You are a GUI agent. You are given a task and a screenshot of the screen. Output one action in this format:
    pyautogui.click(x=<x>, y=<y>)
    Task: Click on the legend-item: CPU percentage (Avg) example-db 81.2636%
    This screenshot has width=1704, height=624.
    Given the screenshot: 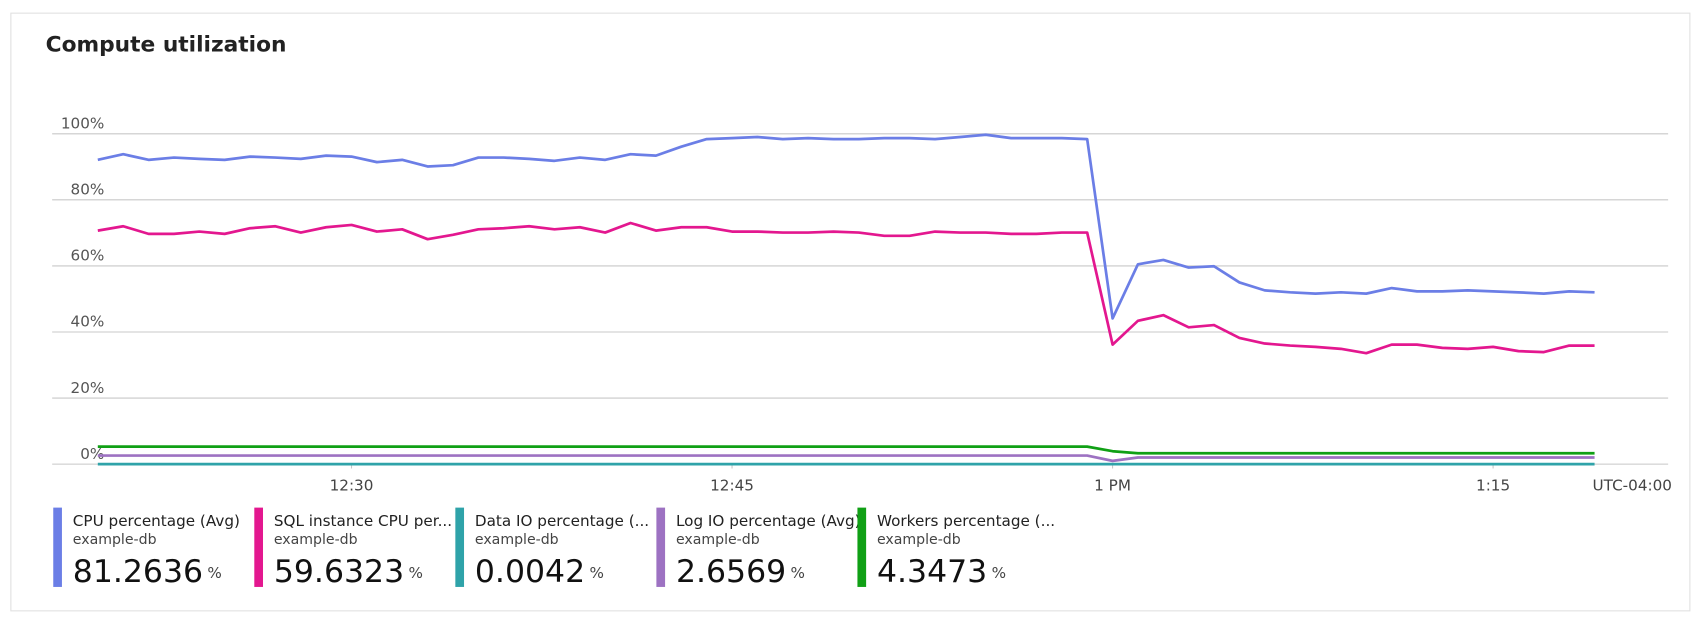 What is the action you would take?
    pyautogui.click(x=146, y=548)
    